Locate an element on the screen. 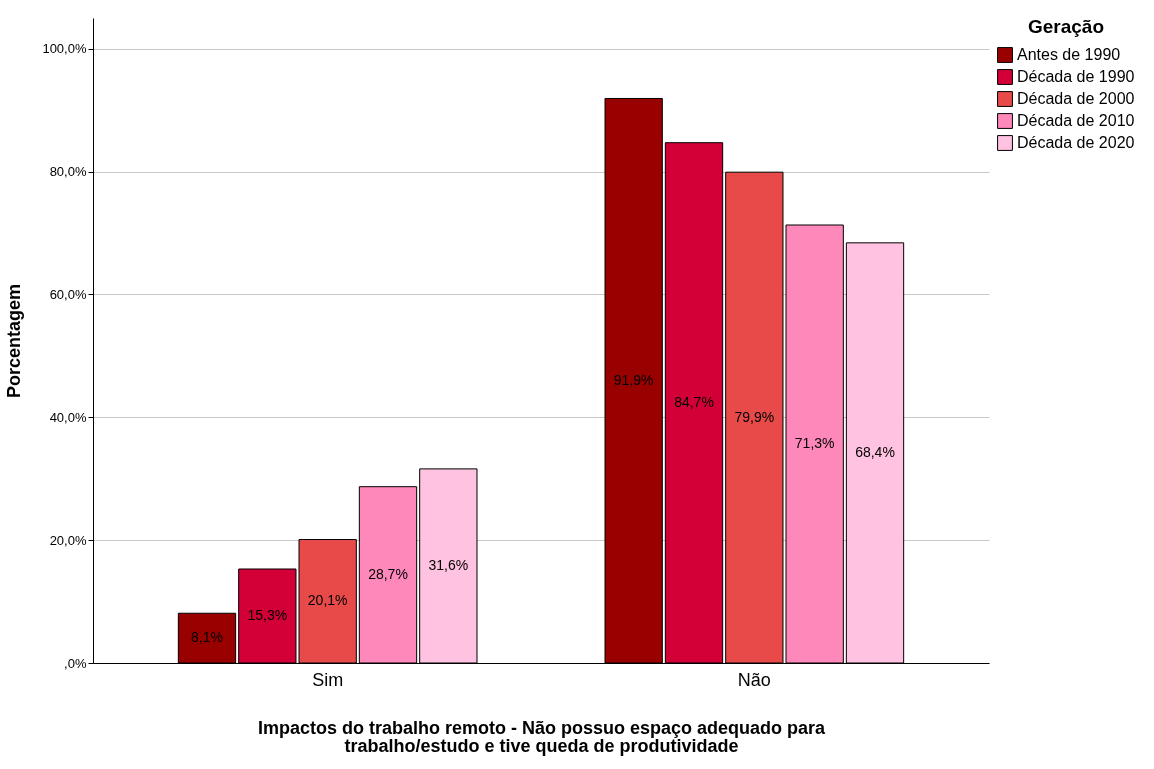 The image size is (1154, 769). data-label: 71,3% is located at coordinates (814, 443).